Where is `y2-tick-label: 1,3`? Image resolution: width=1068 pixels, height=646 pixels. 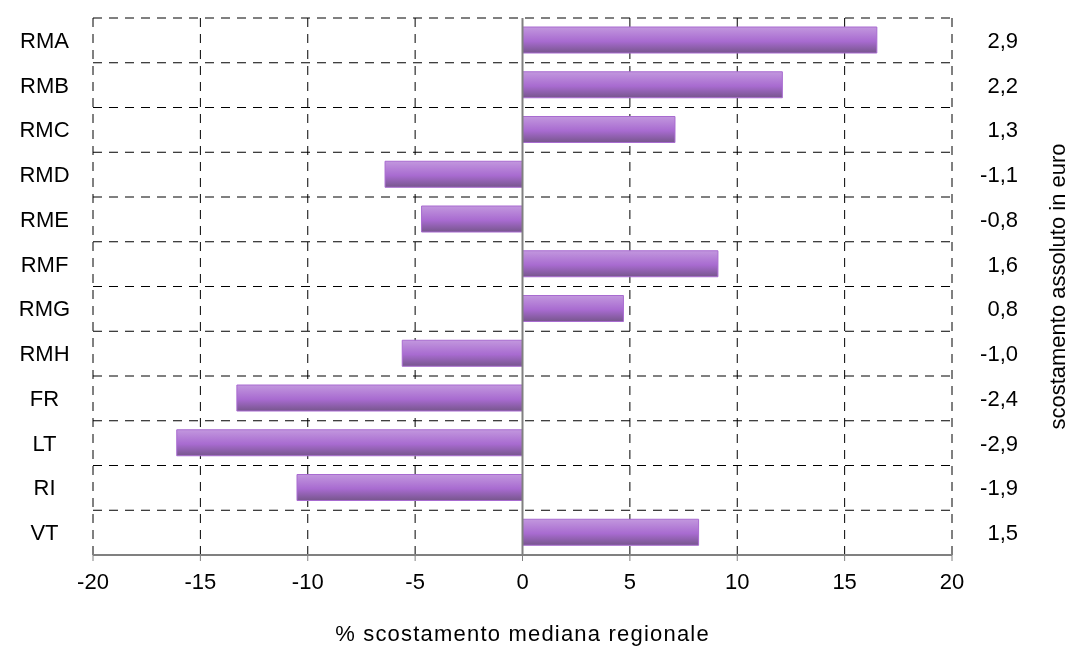 y2-tick-label: 1,3 is located at coordinates (1002, 130).